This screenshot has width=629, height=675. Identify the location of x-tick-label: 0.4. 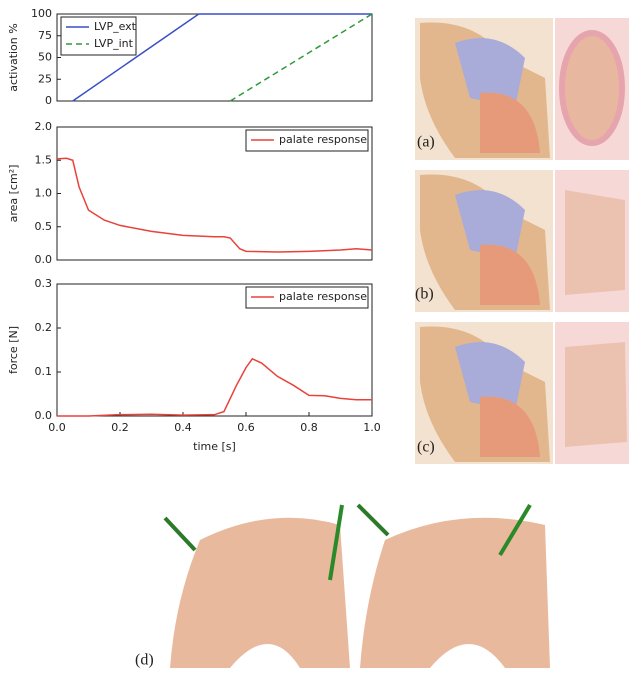
(183, 427).